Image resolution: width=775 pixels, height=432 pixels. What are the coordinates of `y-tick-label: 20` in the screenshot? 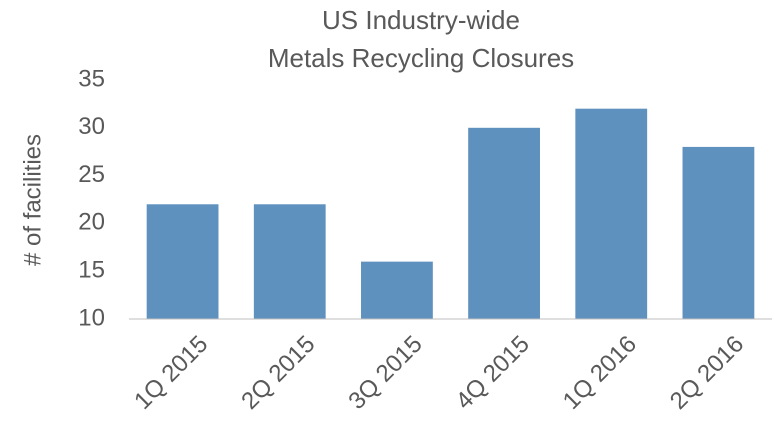 It's located at (91, 222).